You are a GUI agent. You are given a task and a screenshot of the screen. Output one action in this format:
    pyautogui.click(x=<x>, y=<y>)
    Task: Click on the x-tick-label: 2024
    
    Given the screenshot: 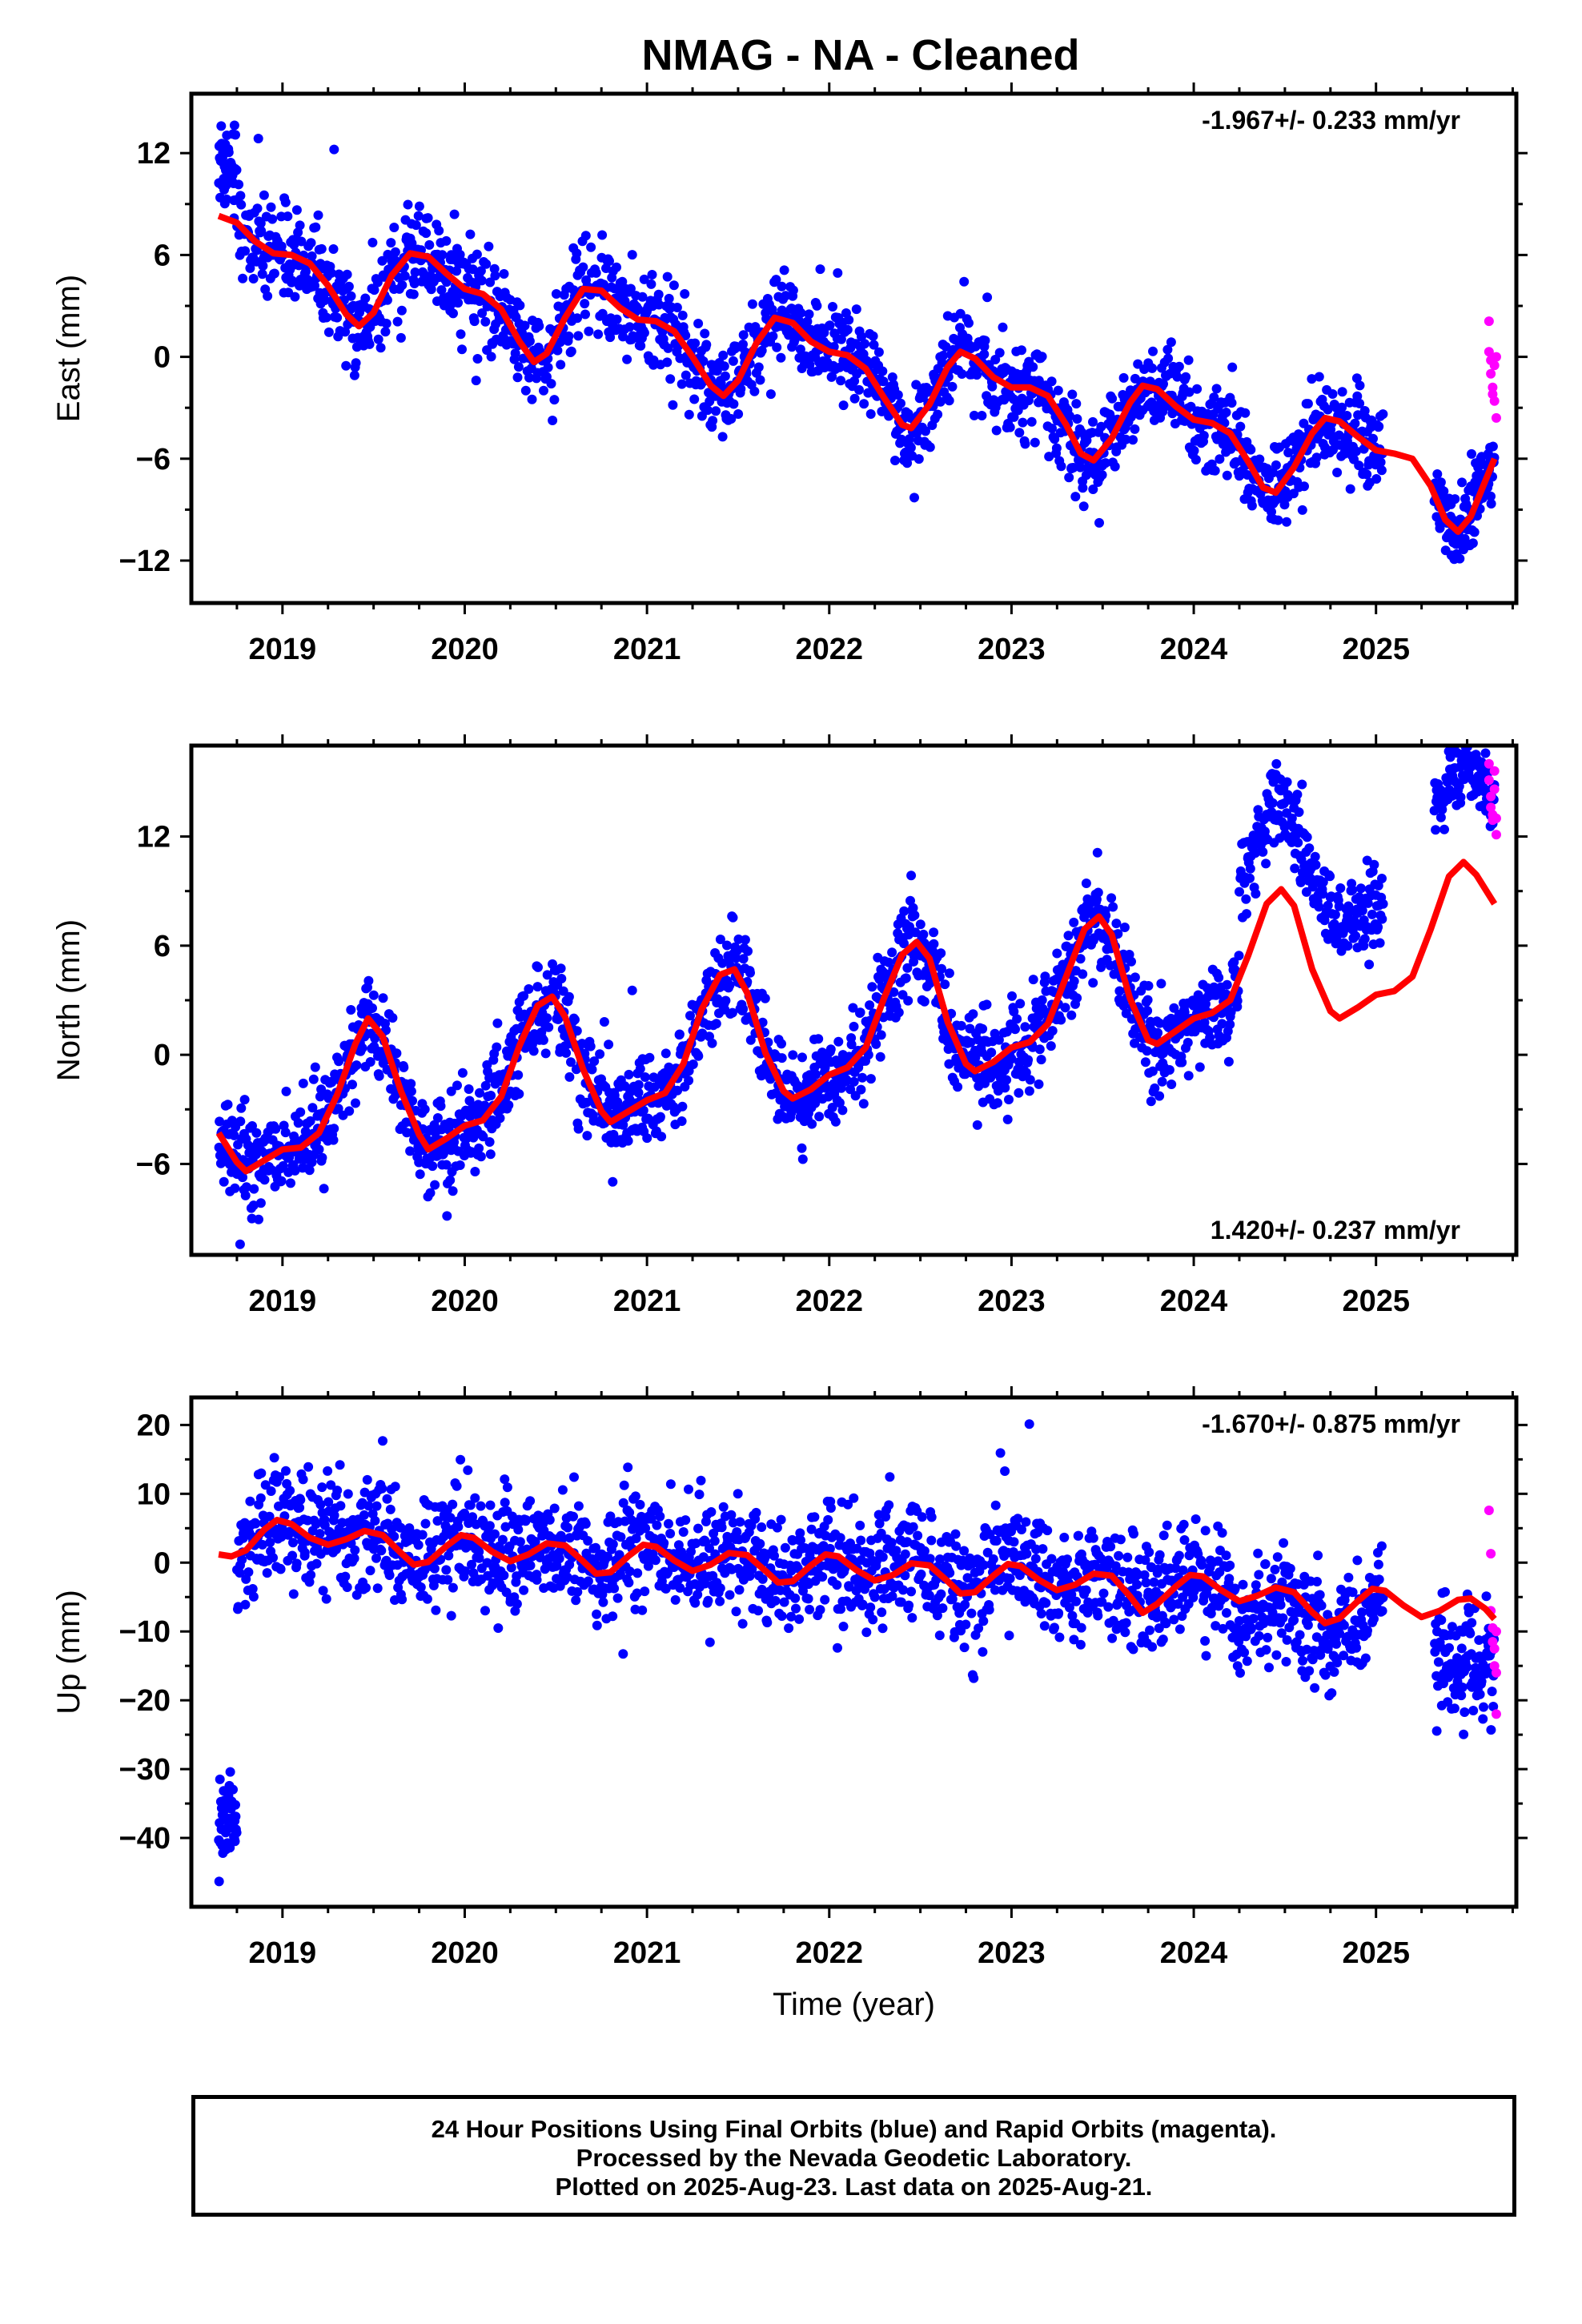 What is the action you would take?
    pyautogui.click(x=1194, y=1301)
    